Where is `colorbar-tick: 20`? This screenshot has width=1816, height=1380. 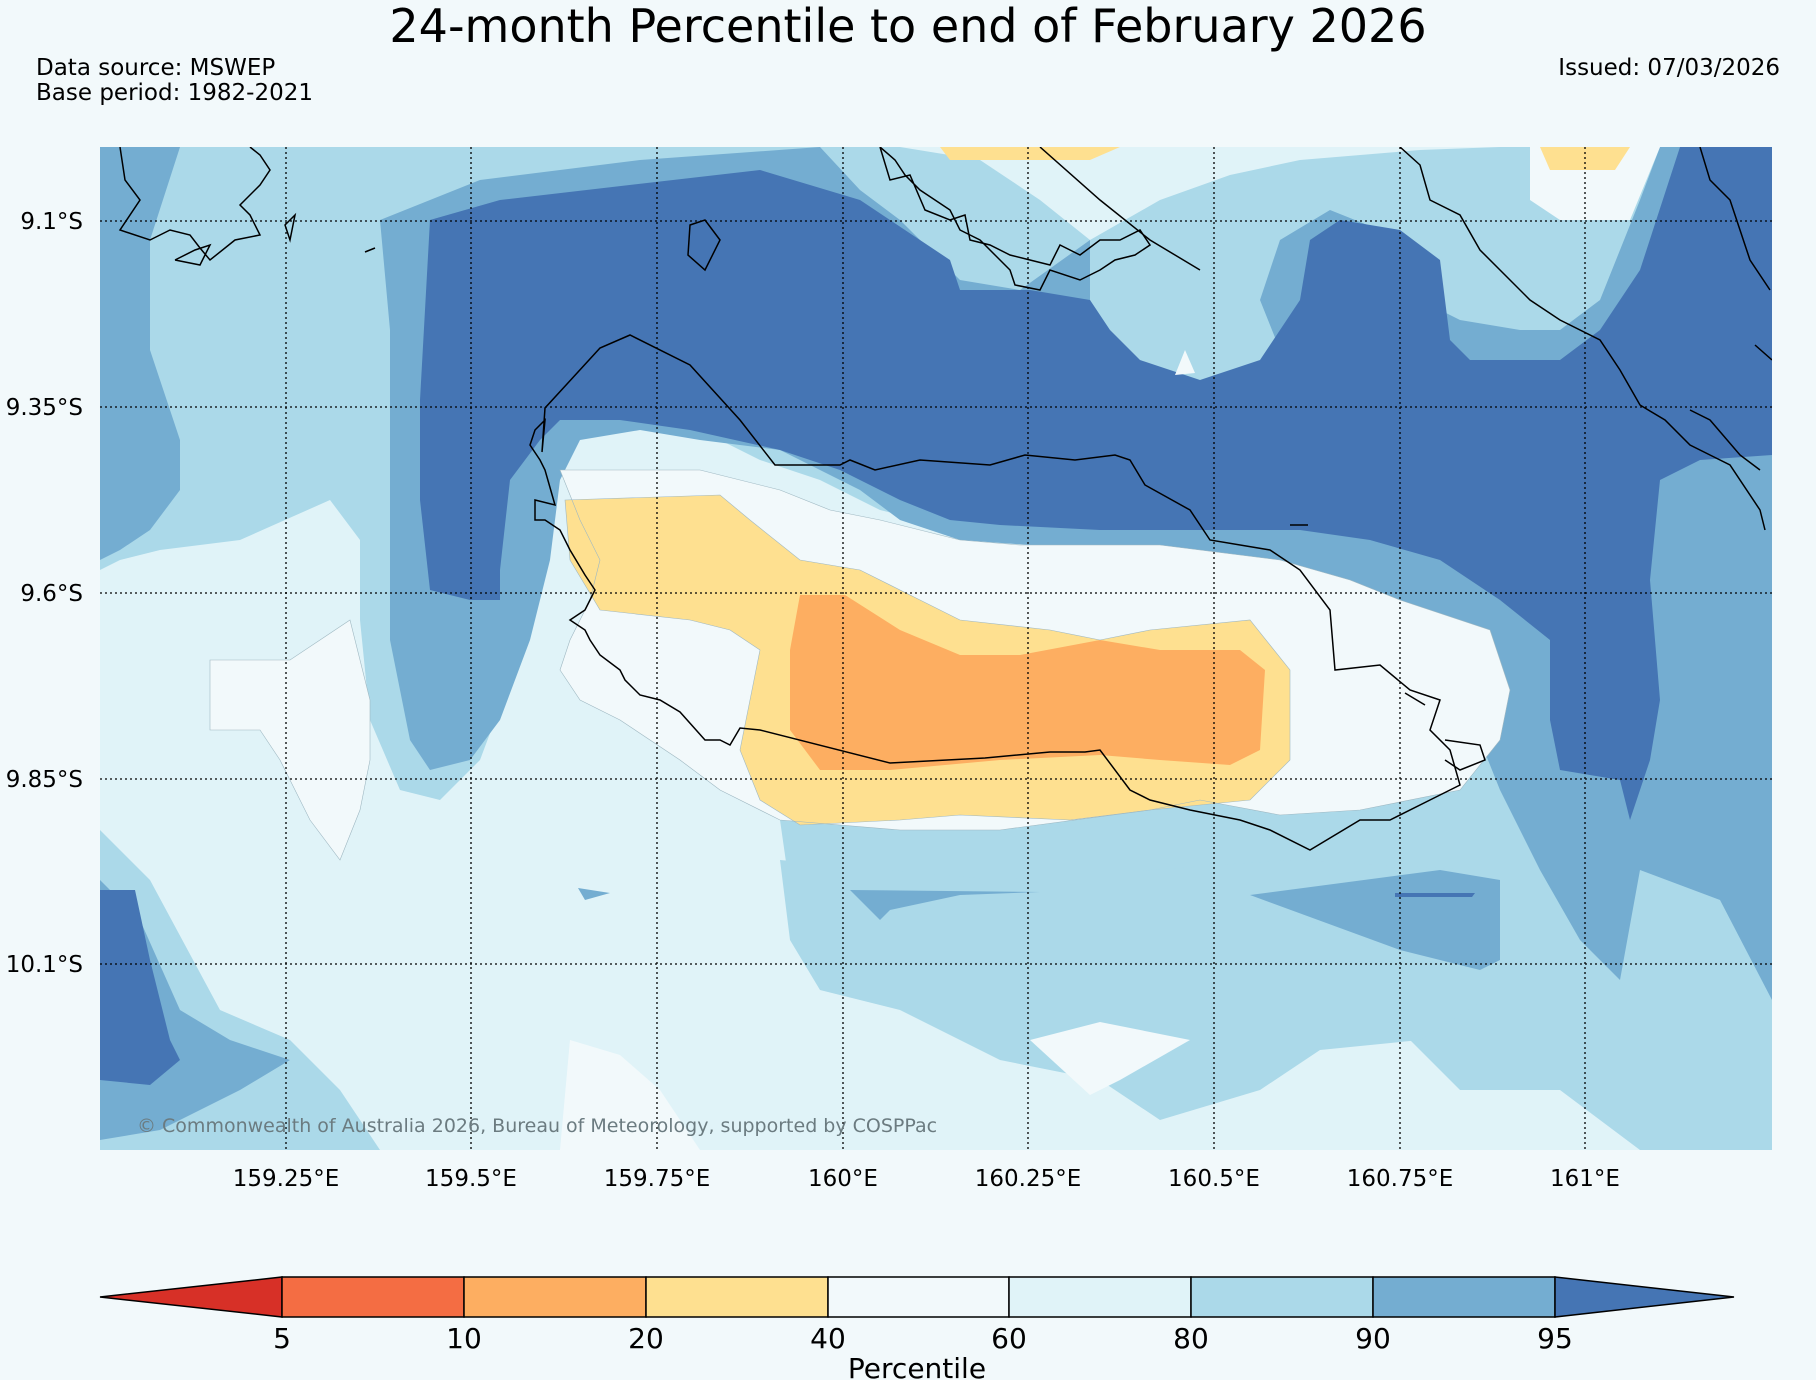
colorbar-tick: 20 is located at coordinates (646, 1338).